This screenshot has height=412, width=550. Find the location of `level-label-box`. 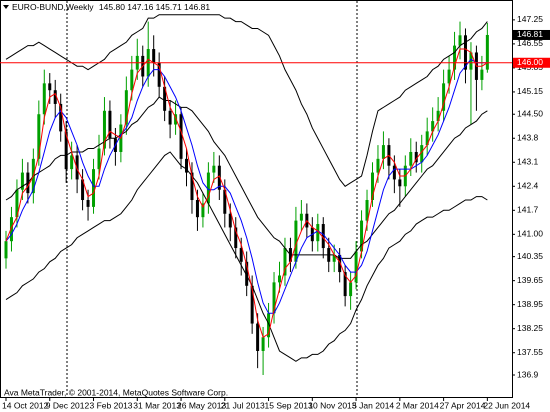

level-label-box is located at coordinates (531, 62).